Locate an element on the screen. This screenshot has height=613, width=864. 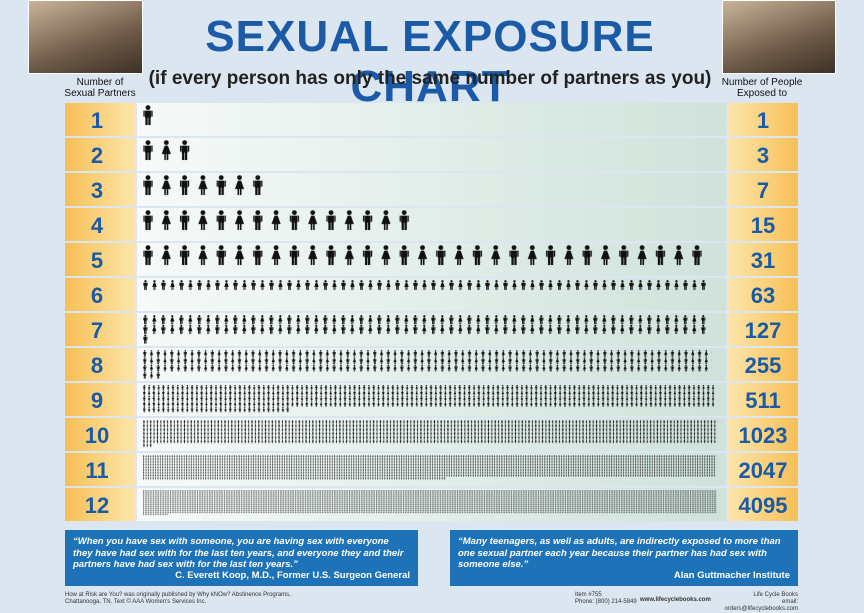
partners-number: 6 is located at coordinates (97, 295).